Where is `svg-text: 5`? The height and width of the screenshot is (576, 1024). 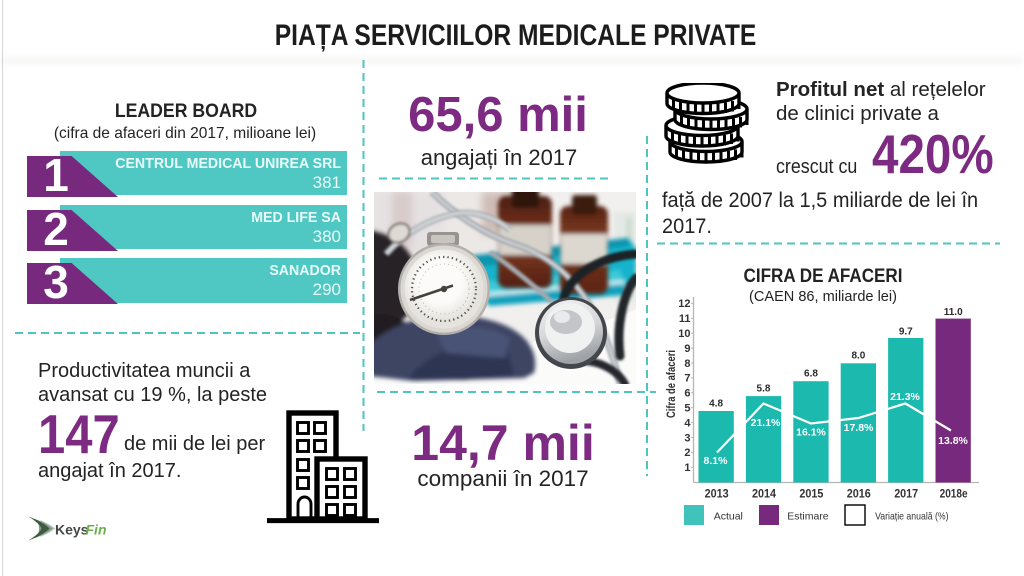
svg-text: 5 is located at coordinates (687, 409).